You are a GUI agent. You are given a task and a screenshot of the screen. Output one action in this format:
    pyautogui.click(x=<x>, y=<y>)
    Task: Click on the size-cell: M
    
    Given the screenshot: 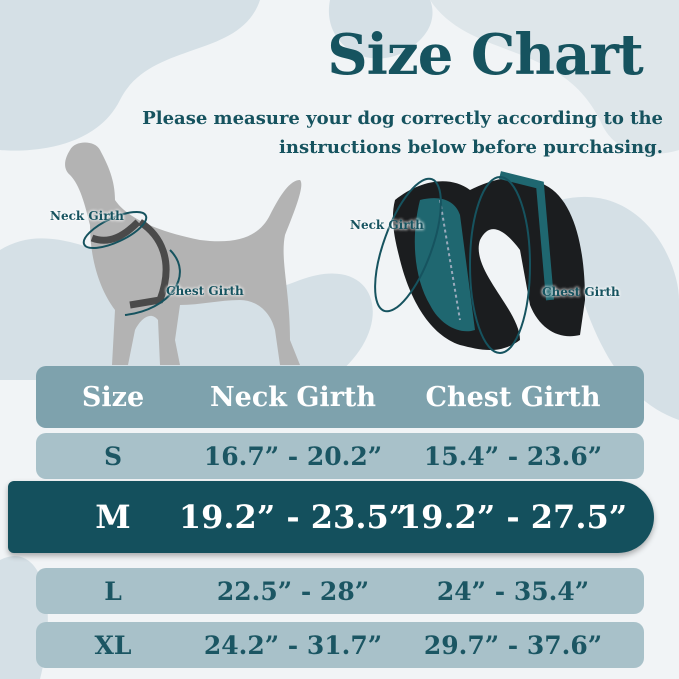 What is the action you would take?
    pyautogui.click(x=113, y=517)
    